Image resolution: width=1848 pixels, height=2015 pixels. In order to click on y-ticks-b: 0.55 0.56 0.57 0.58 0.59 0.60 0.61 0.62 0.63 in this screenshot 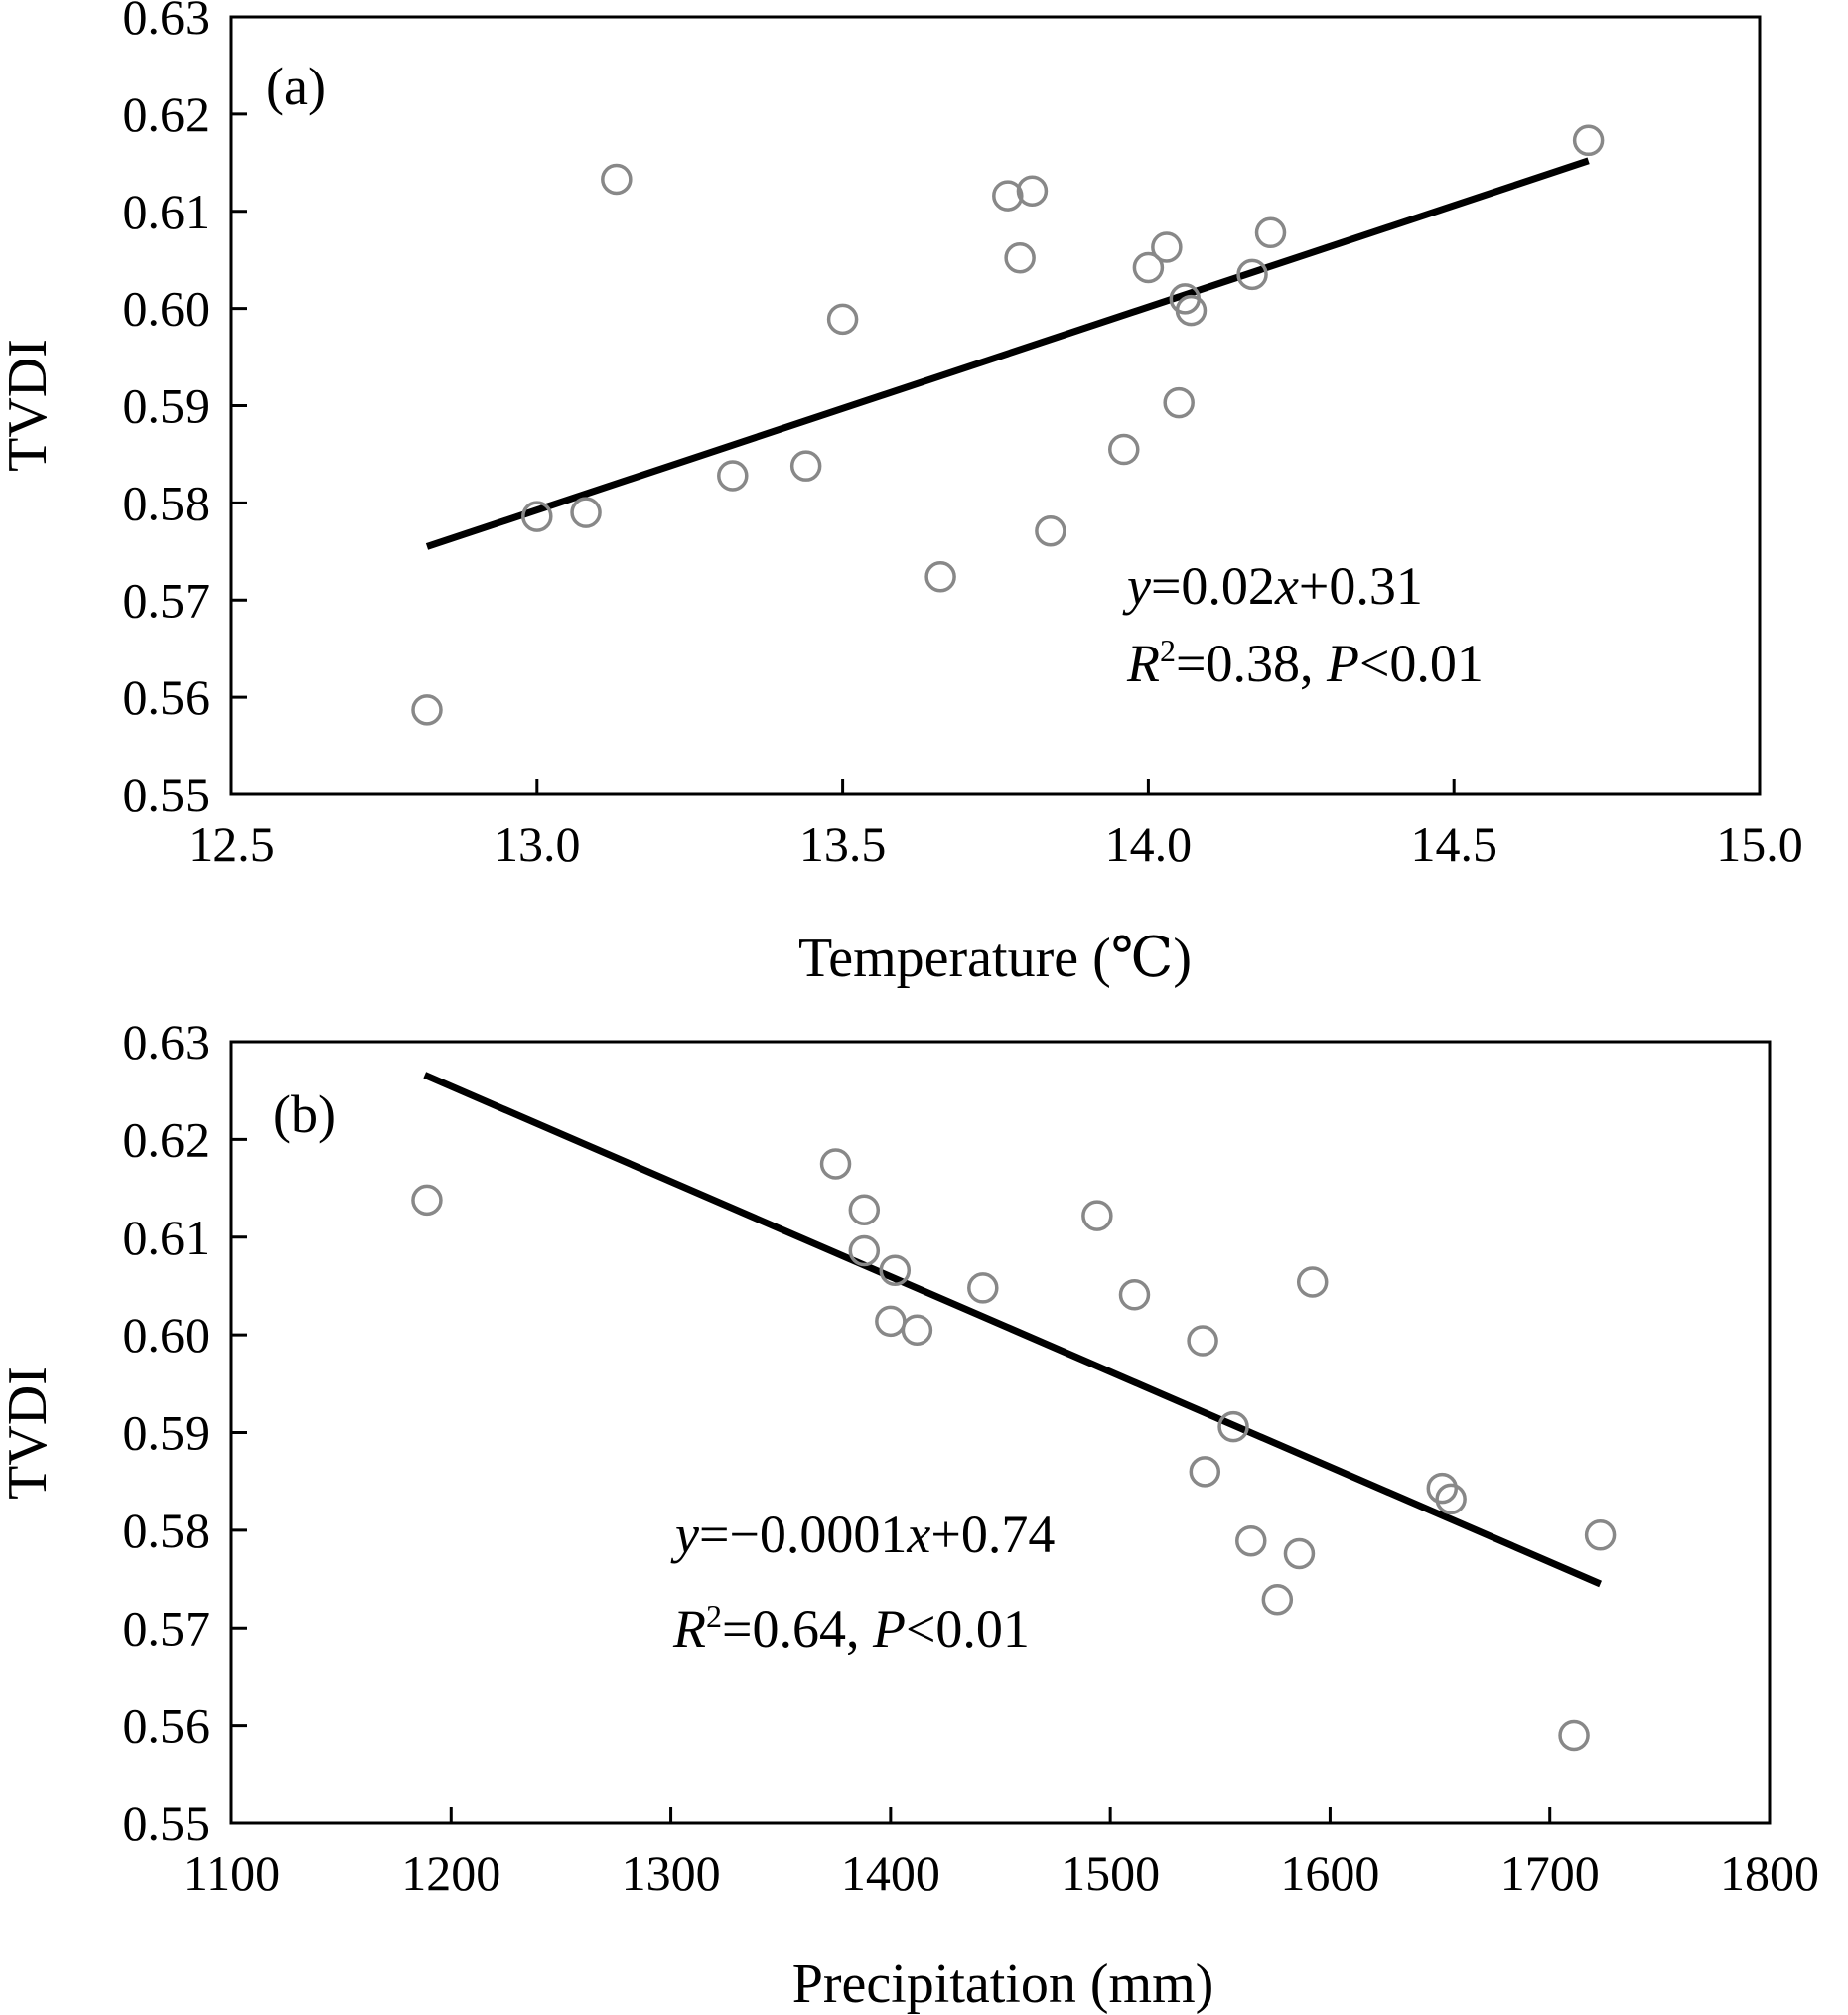, I will do `click(185, 1432)`.